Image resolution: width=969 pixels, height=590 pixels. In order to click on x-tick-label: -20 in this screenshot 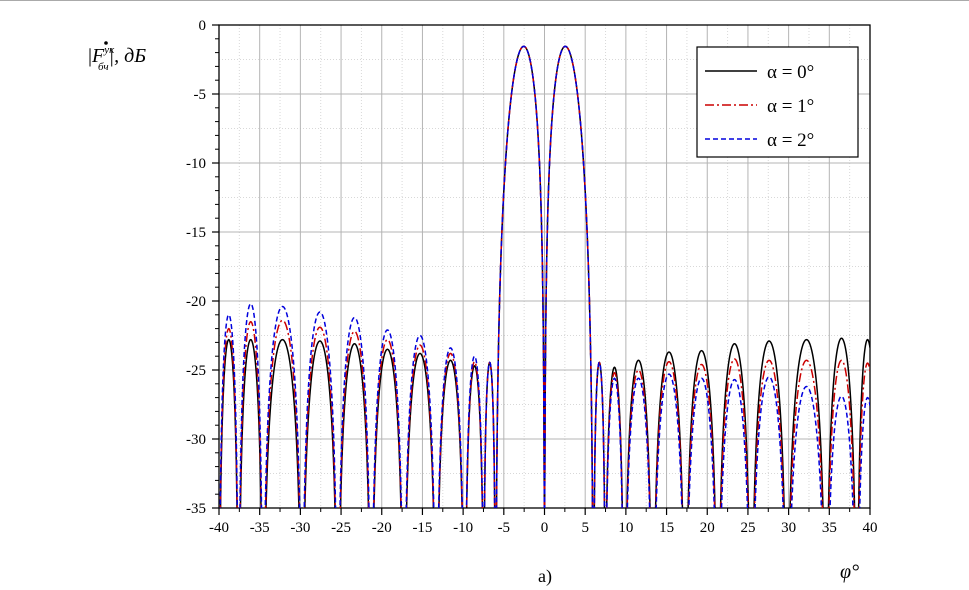, I will do `click(382, 528)`.